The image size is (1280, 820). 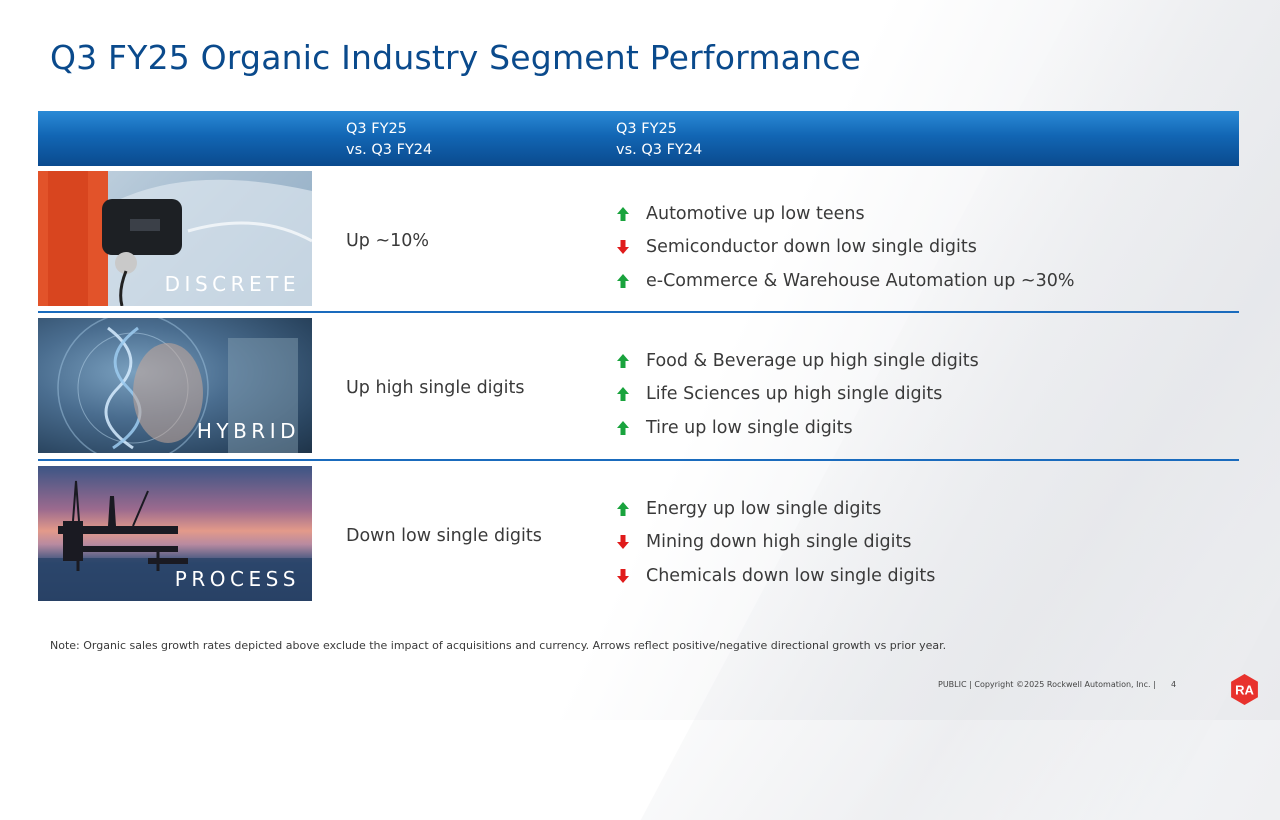 What do you see at coordinates (175, 540) in the screenshot?
I see `offshore-rig-illustration` at bounding box center [175, 540].